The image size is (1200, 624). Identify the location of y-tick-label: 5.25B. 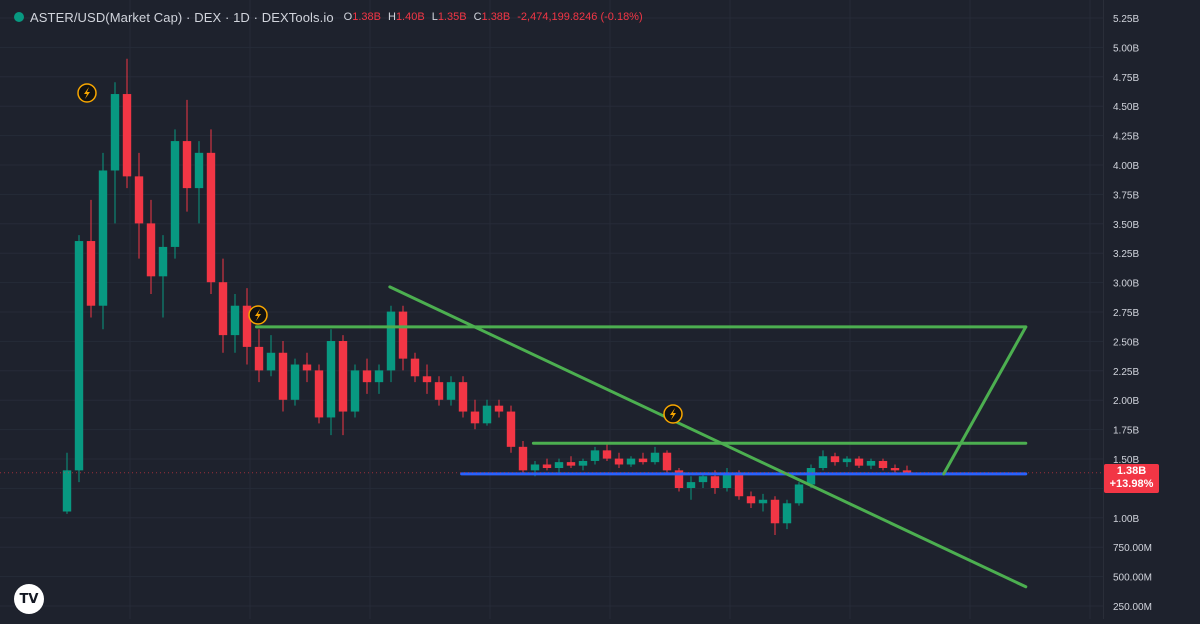
(1126, 19).